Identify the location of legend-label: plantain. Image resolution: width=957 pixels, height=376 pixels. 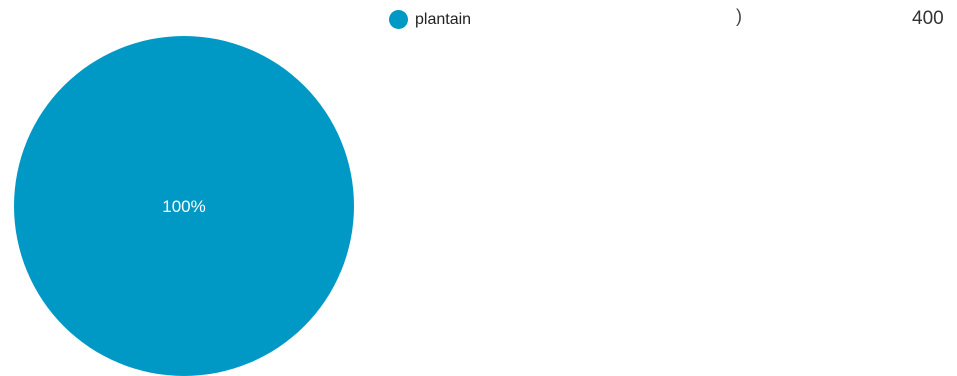
(443, 19).